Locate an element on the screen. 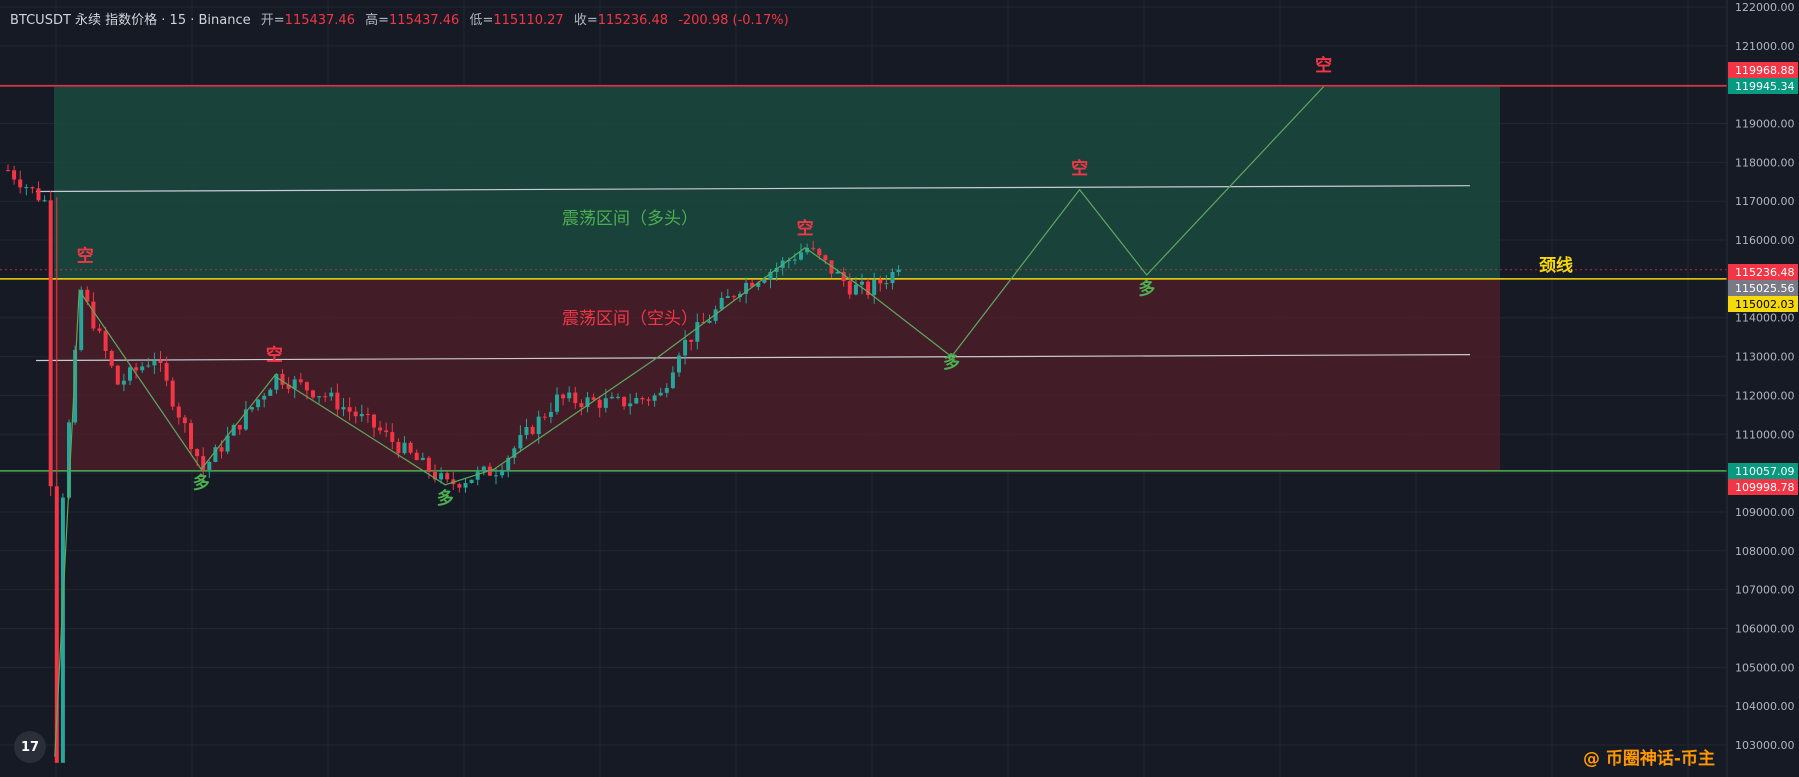  tradingview-logo-icon: 17 is located at coordinates (30, 747).